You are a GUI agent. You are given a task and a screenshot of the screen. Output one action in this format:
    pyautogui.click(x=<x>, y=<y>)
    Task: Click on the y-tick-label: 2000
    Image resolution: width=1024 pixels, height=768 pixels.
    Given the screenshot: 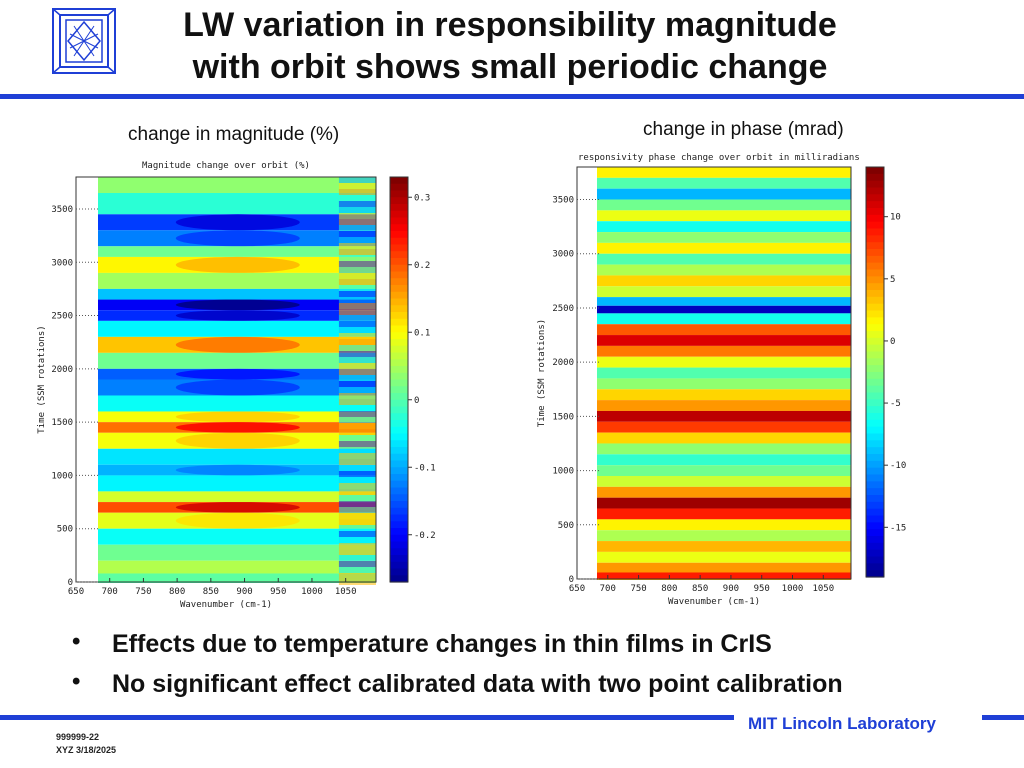 What is the action you would take?
    pyautogui.click(x=563, y=363)
    